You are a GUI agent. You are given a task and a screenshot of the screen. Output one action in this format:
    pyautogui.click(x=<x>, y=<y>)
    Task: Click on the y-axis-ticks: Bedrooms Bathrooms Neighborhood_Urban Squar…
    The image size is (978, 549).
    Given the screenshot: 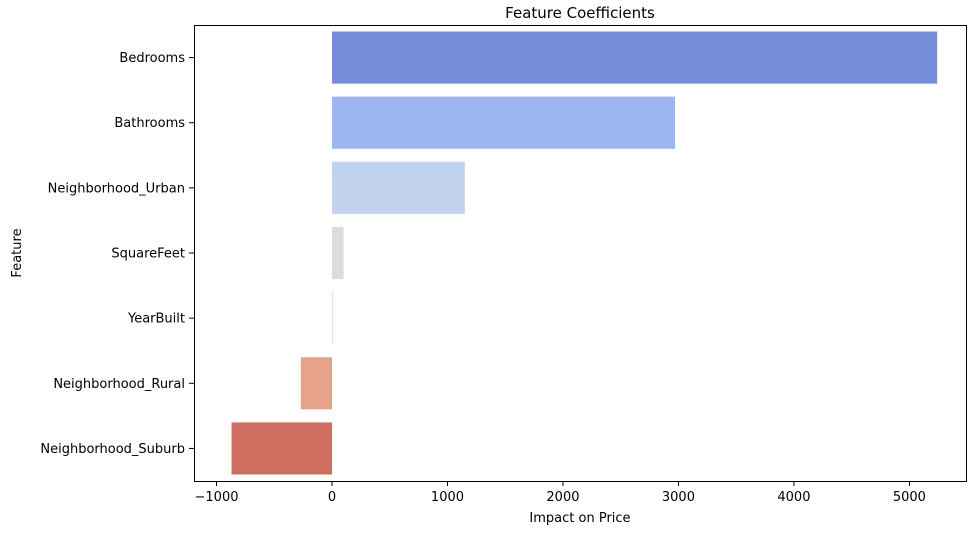 What is the action you would take?
    pyautogui.click(x=117, y=254)
    